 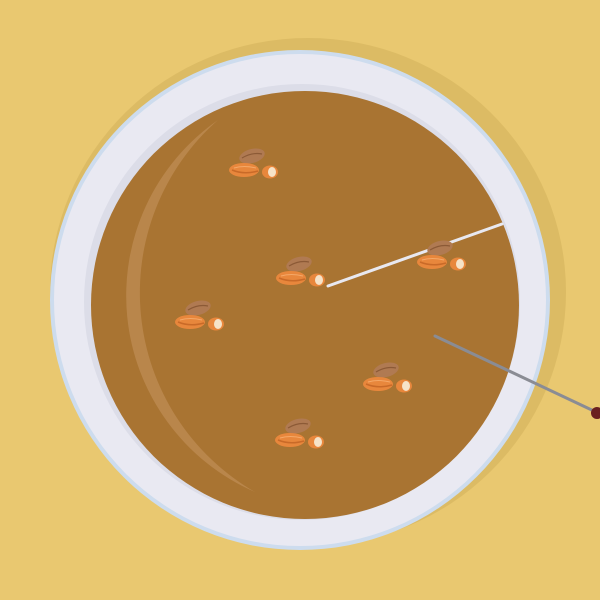 What do you see at coordinates (595, 413) in the screenshot?
I see `skewer-tip` at bounding box center [595, 413].